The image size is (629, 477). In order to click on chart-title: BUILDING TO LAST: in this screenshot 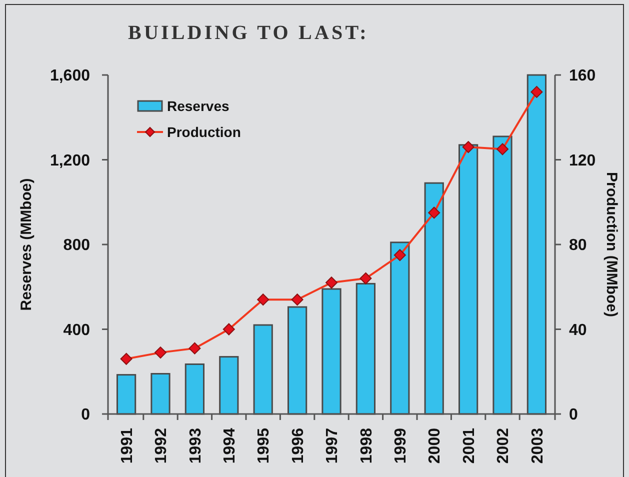, I will do `click(248, 33)`.